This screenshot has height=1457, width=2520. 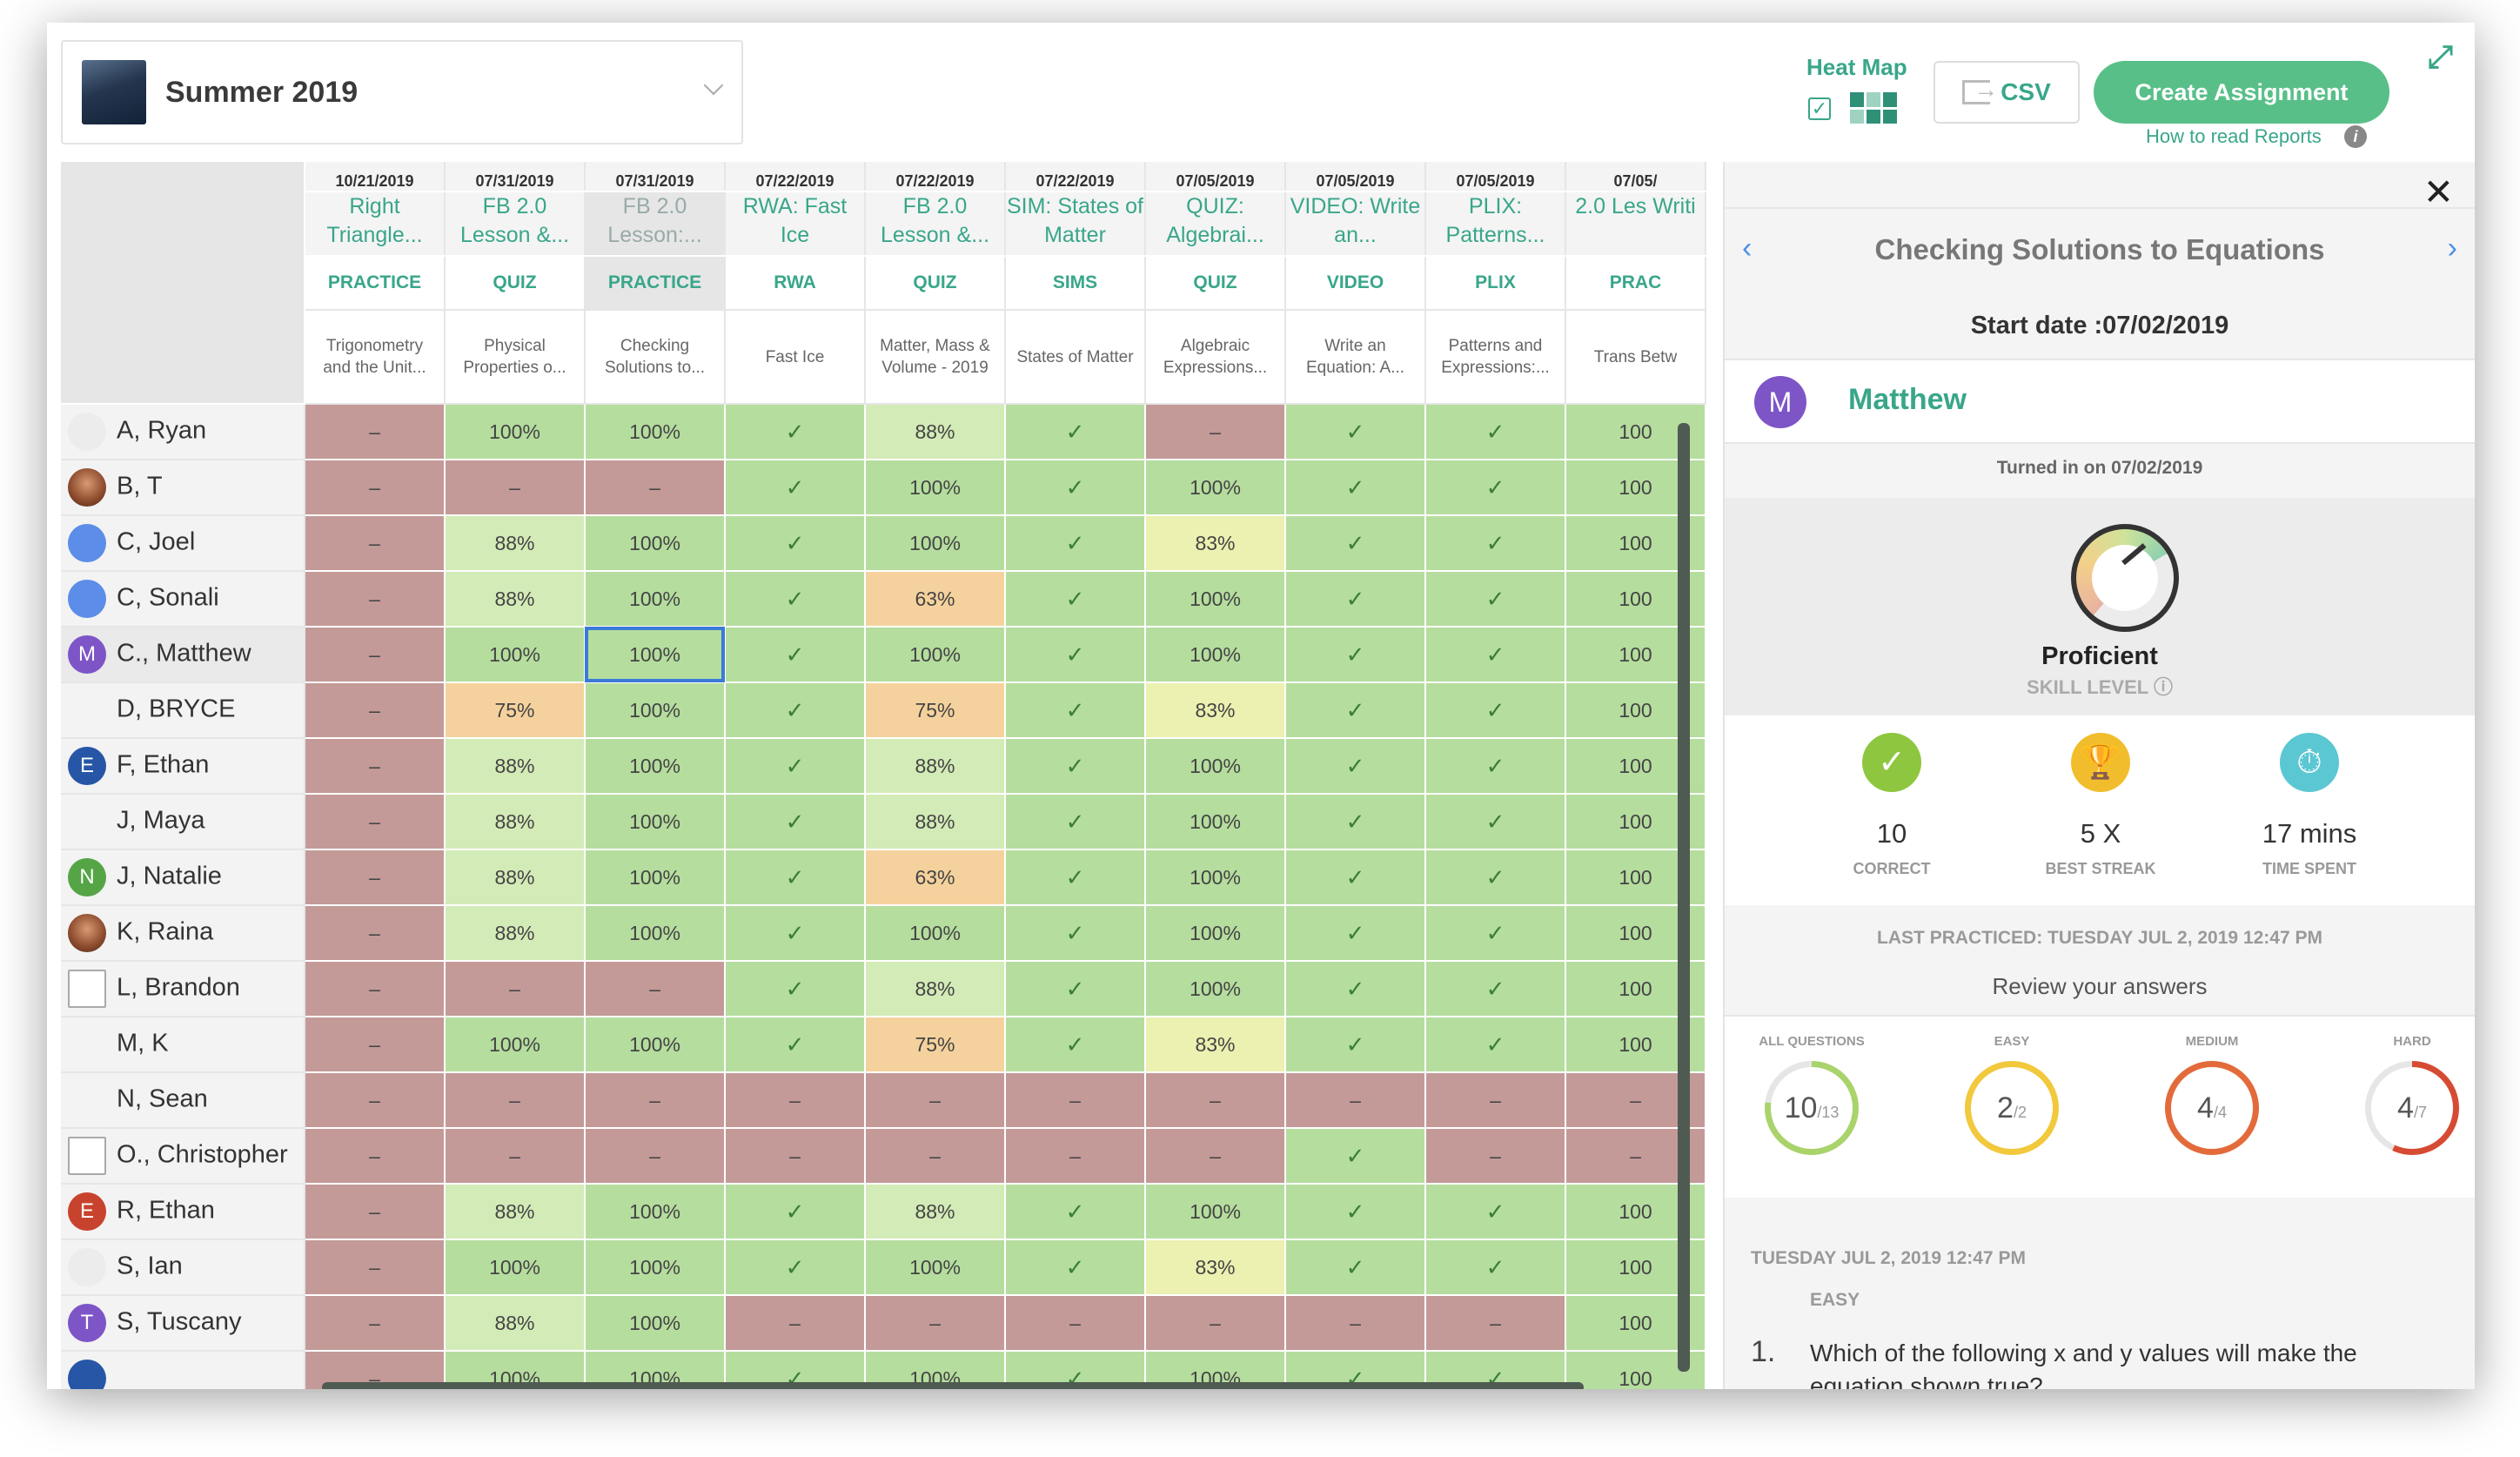 I want to click on info-icon: ⓘ, so click(x=2163, y=687).